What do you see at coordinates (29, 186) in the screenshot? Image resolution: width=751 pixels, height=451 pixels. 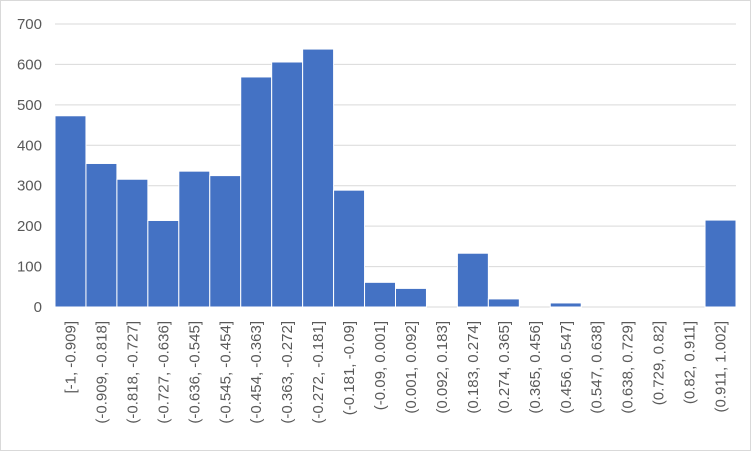 I see `y-tick-label: 300` at bounding box center [29, 186].